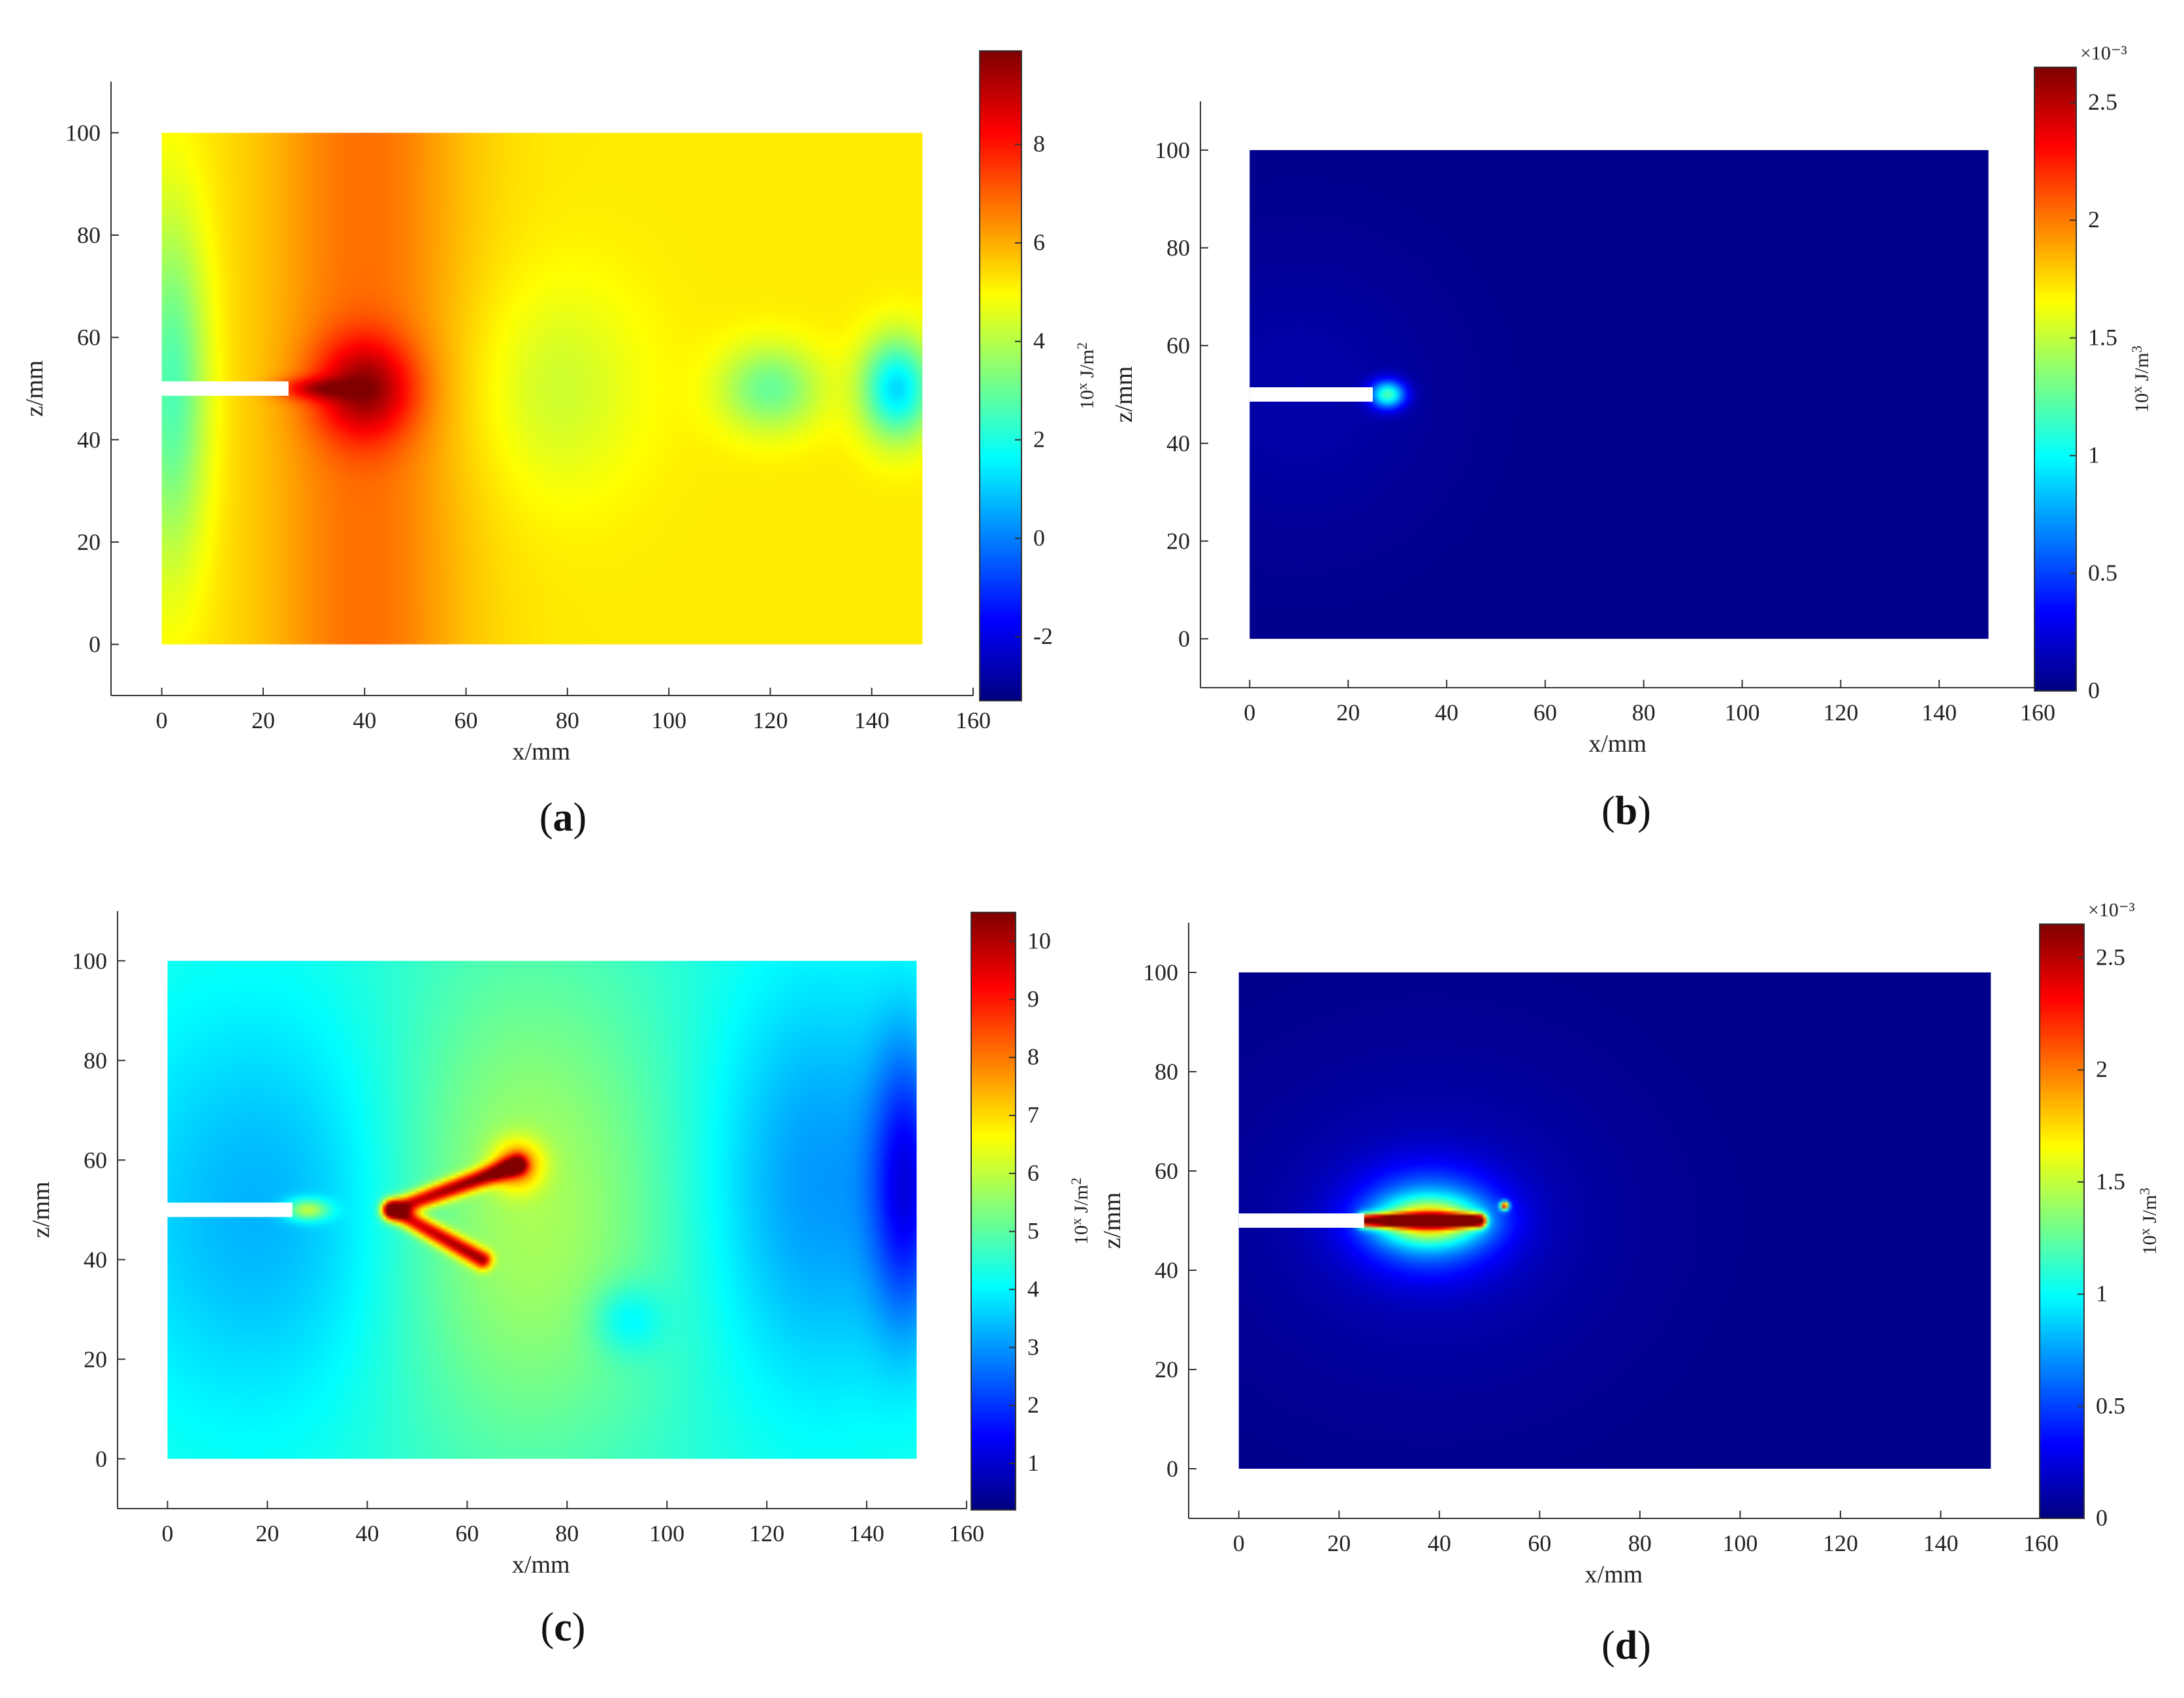  What do you see at coordinates (1033, 1057) in the screenshot?
I see `colorbar-tick-label: 8` at bounding box center [1033, 1057].